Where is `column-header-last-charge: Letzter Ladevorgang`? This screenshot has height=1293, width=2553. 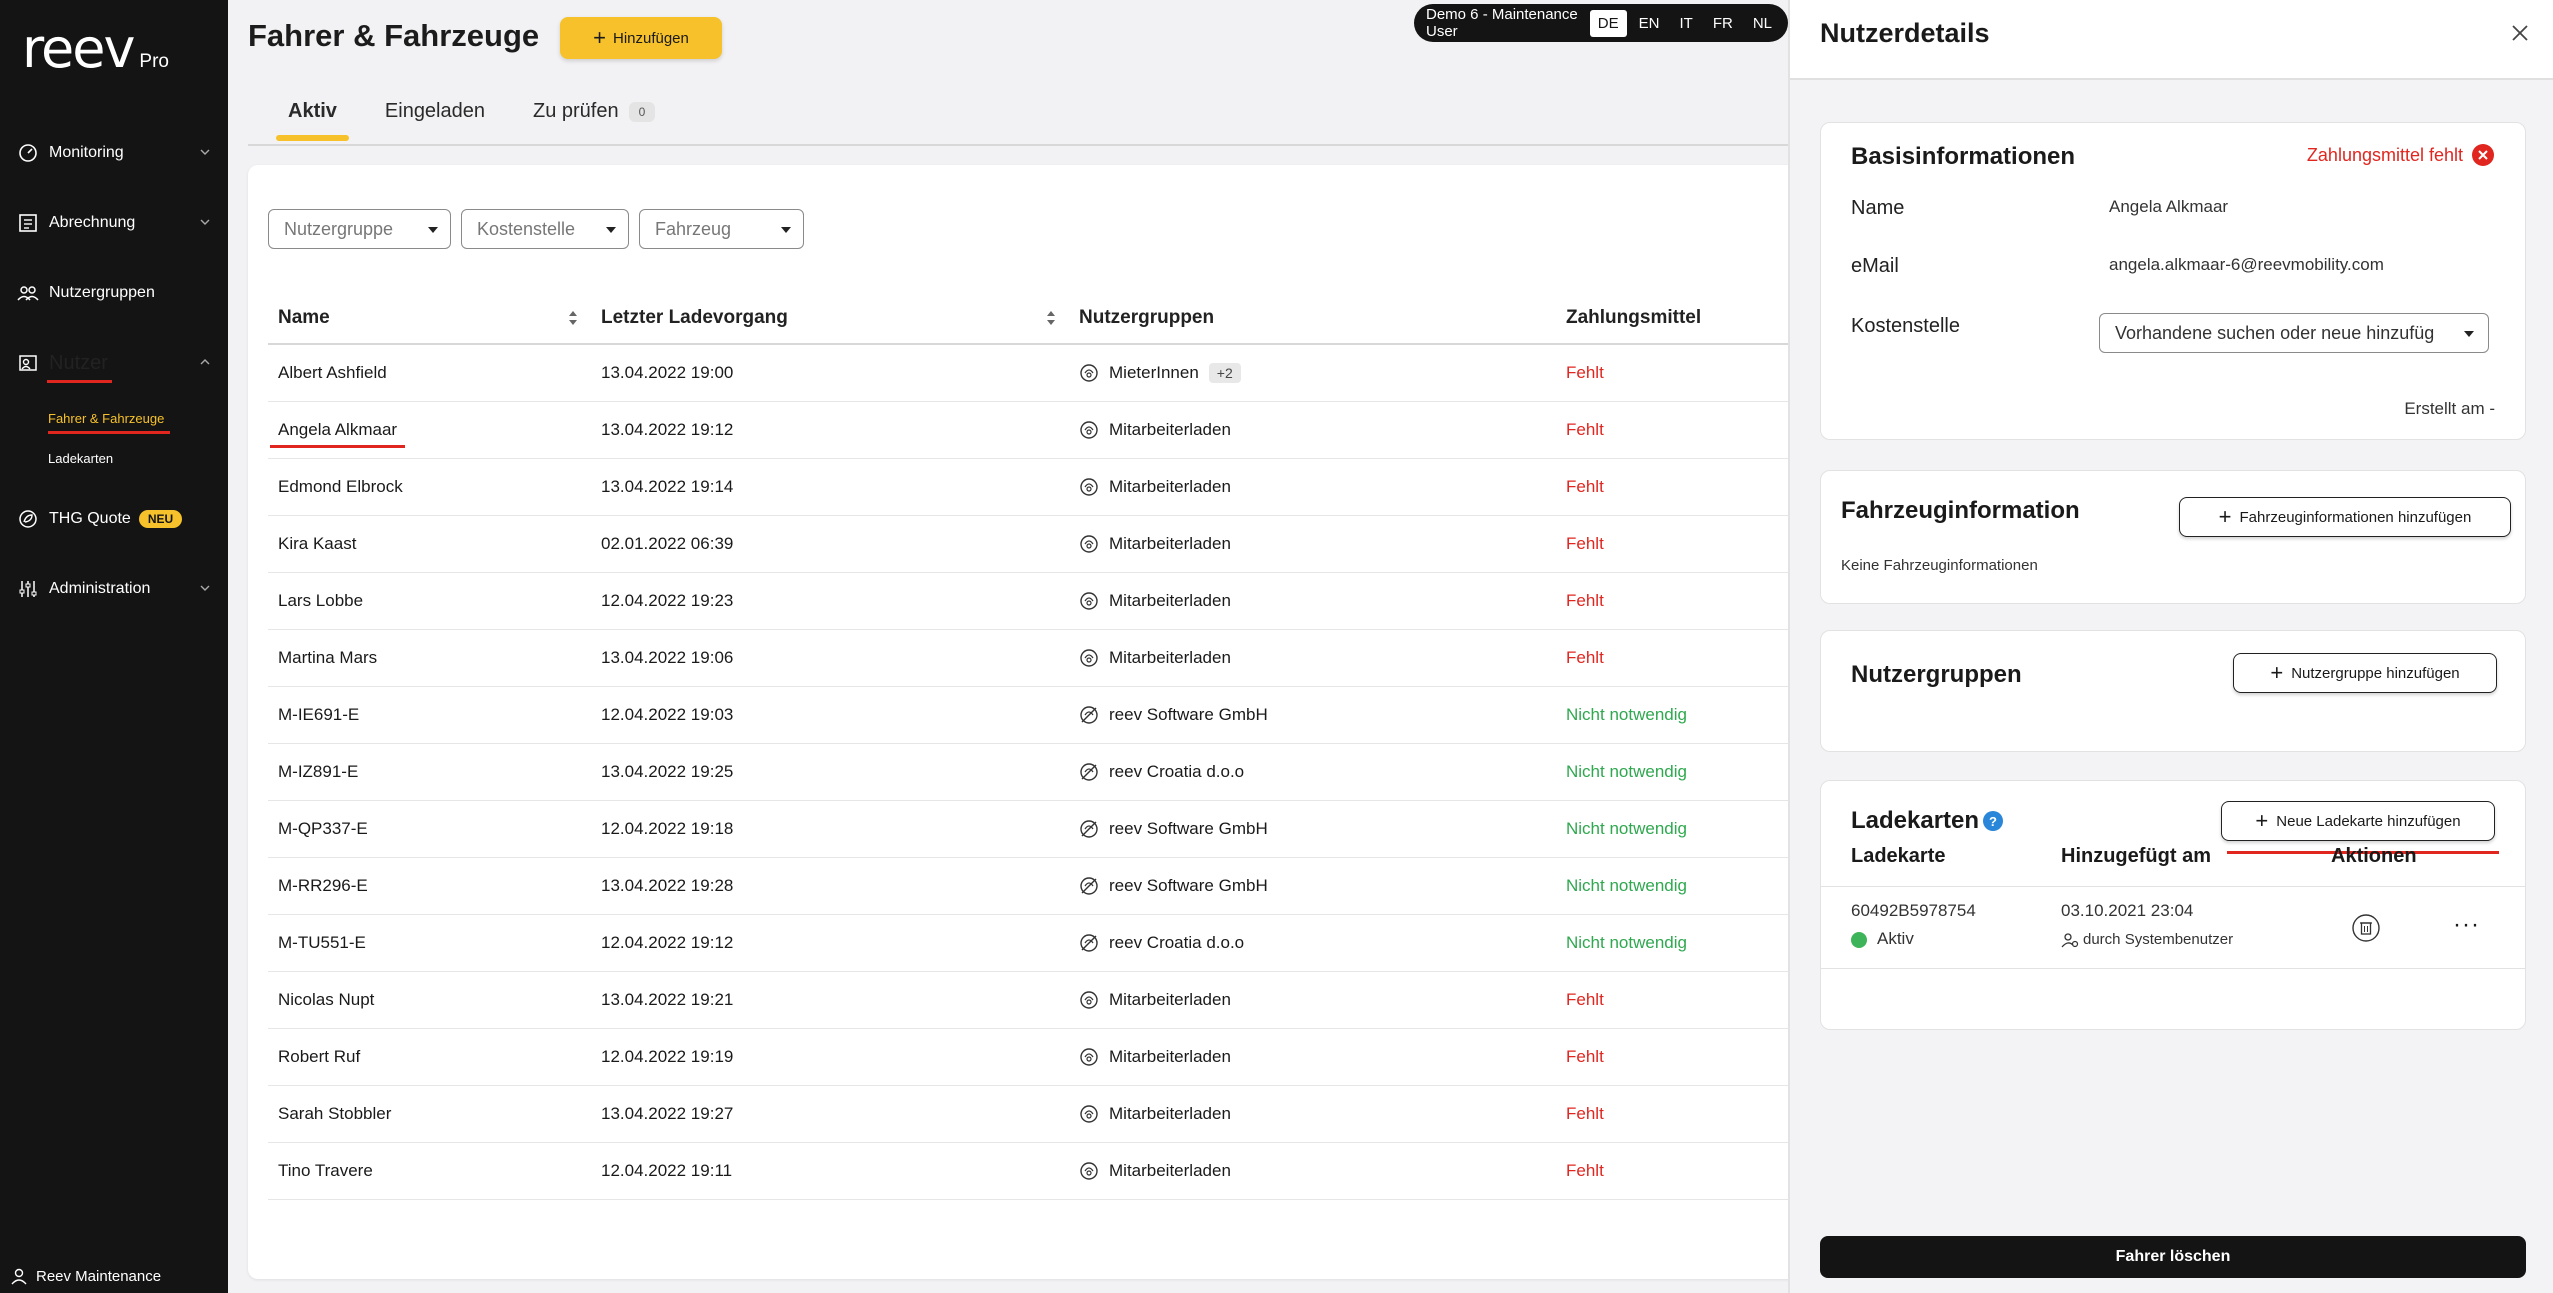
column-header-last-charge: Letzter Ladevorgang is located at coordinates (830, 318).